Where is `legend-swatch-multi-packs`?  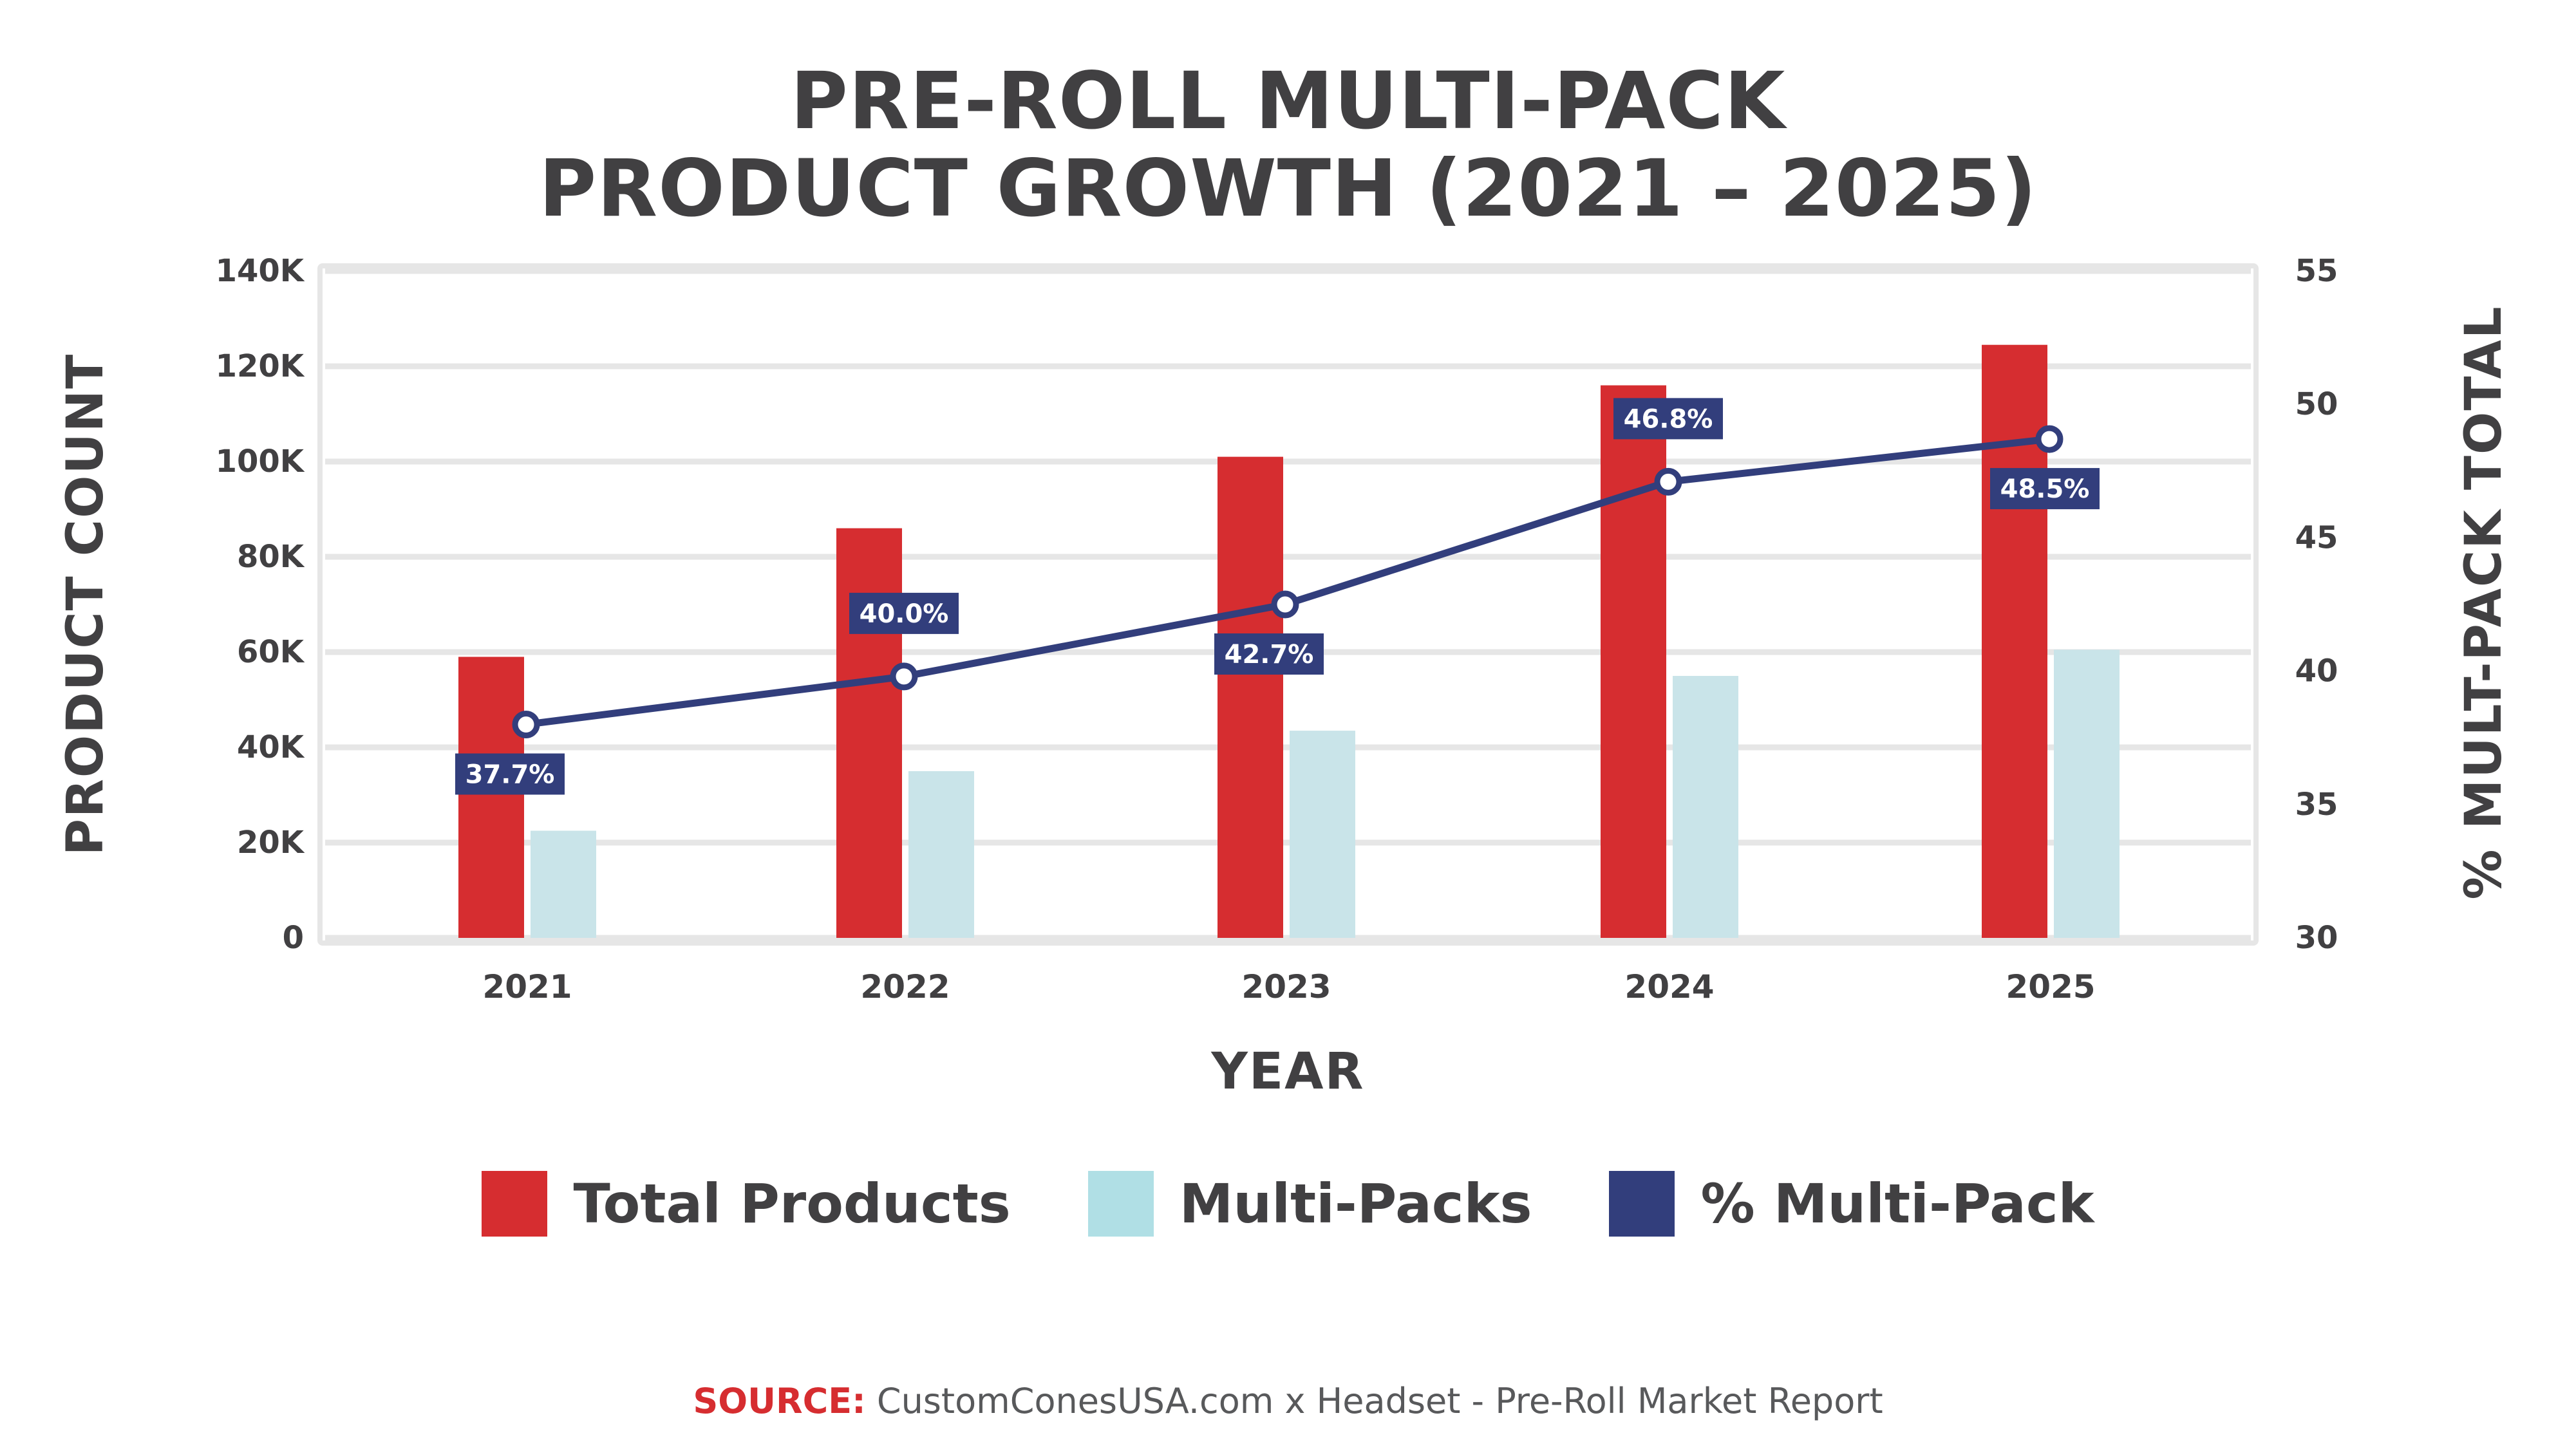
legend-swatch-multi-packs is located at coordinates (1120, 1204).